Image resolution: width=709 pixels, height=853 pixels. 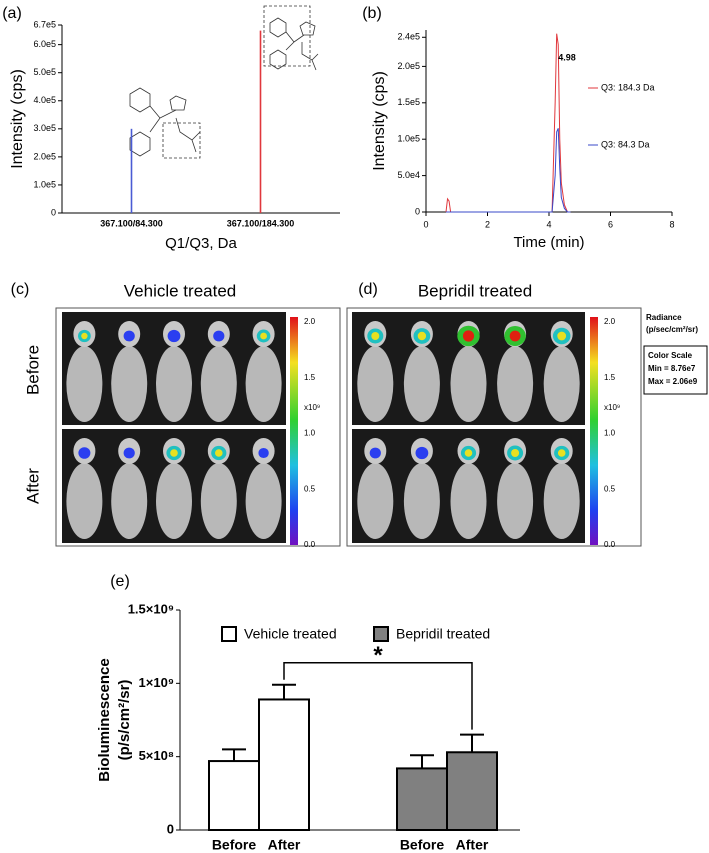 I want to click on x-axis-label: Q1/Q3, Da, so click(x=201, y=243).